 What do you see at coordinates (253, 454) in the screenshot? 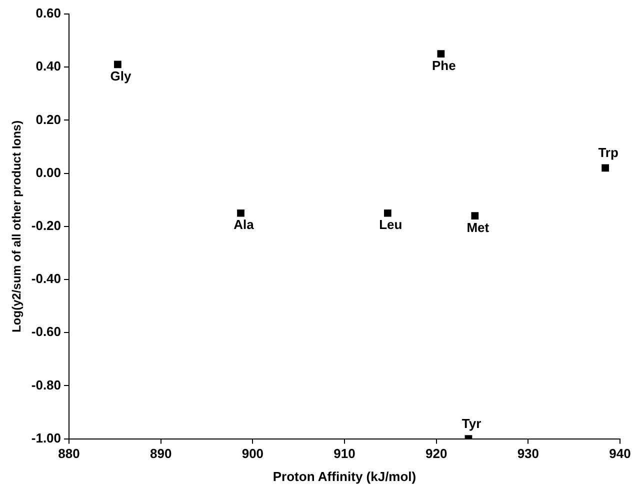
I see `x-tick-label: 900` at bounding box center [253, 454].